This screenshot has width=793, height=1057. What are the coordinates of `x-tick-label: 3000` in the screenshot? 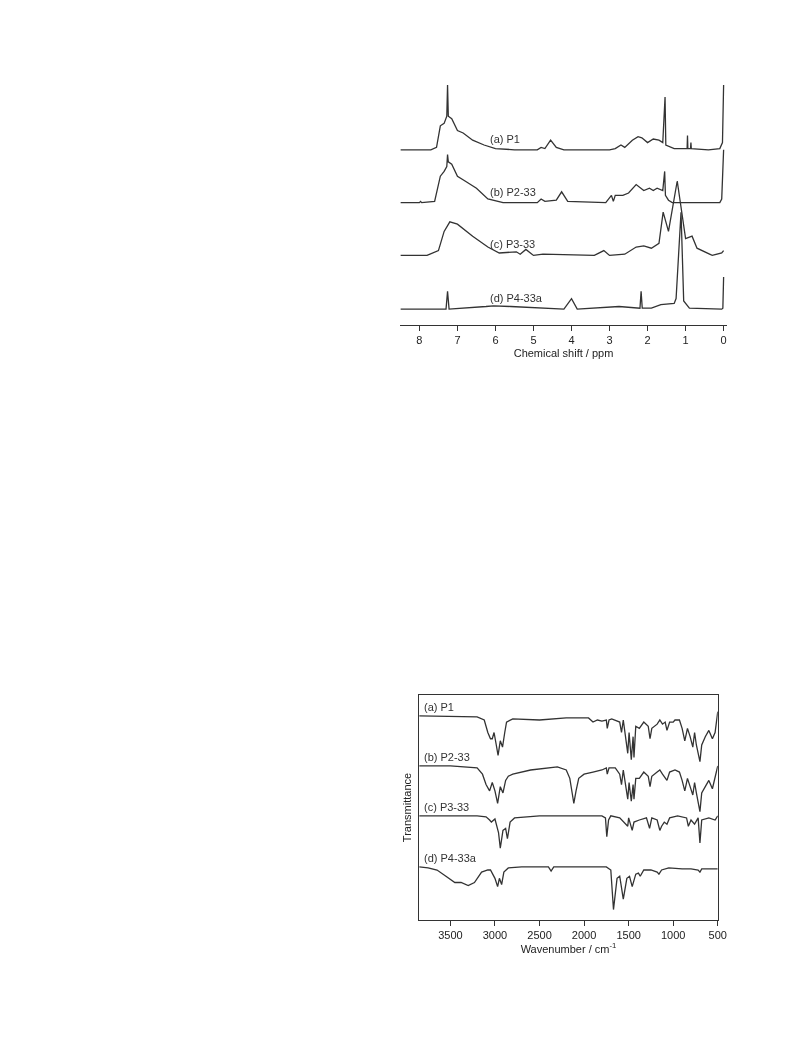 It's located at (495, 935).